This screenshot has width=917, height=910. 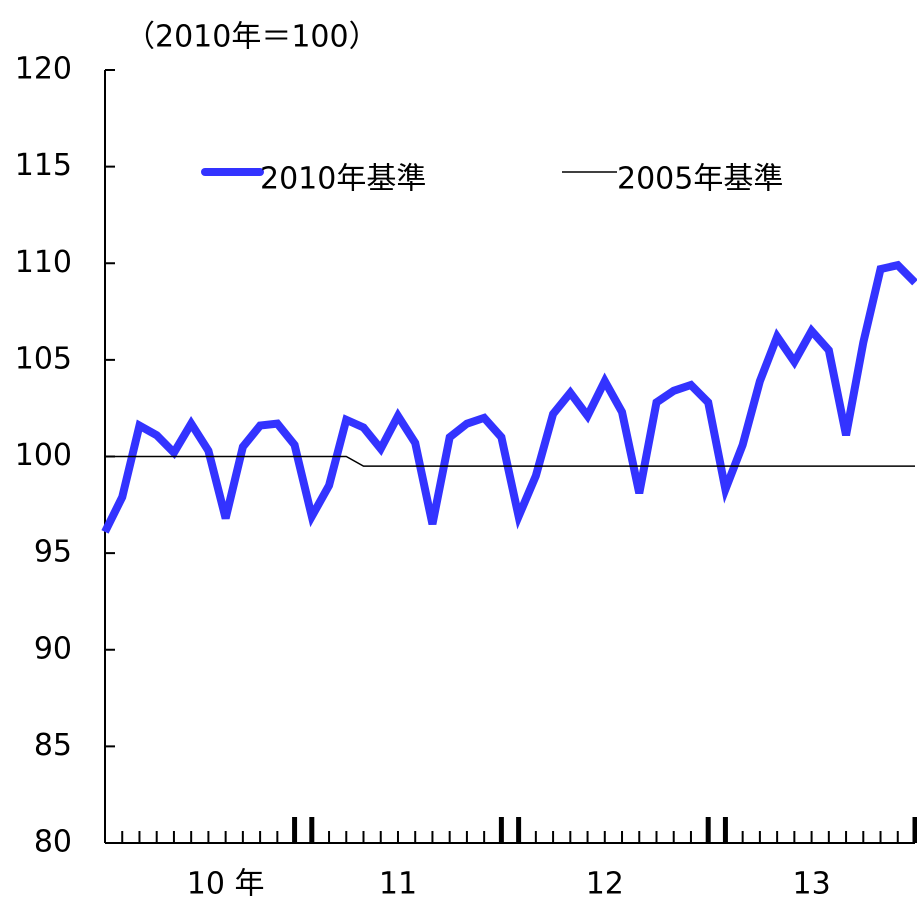 What do you see at coordinates (43, 455) in the screenshot?
I see `y-tick-label: 100` at bounding box center [43, 455].